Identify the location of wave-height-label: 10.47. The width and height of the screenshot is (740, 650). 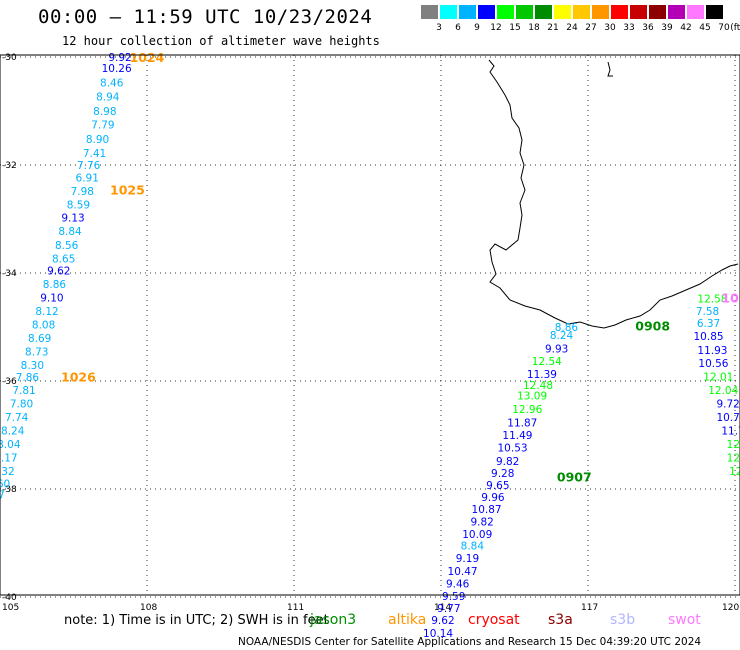
(463, 572).